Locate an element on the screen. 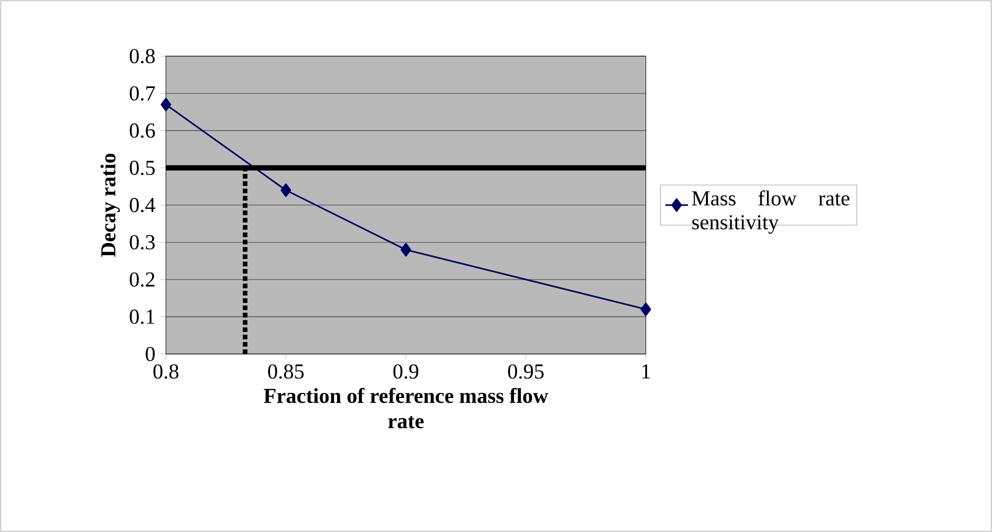  y-tick-label: 0.5 is located at coordinates (142, 168).